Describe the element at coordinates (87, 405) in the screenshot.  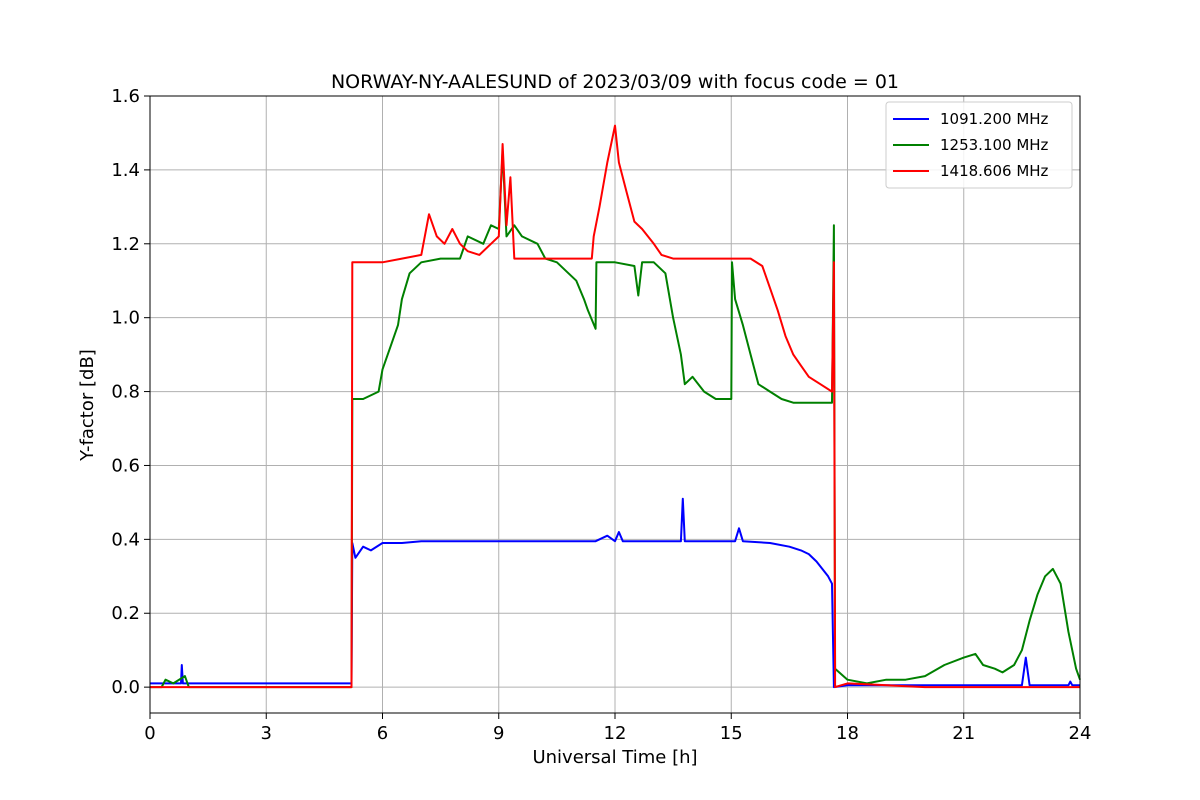
I see `y-axis-label: Y-factor [dB]` at that location.